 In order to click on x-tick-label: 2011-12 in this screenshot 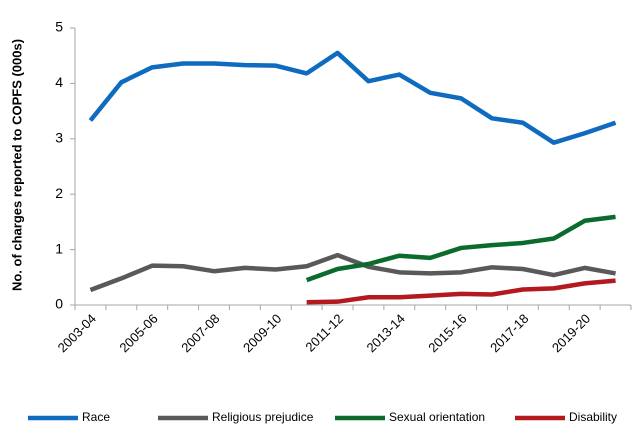, I will do `click(324, 333)`.